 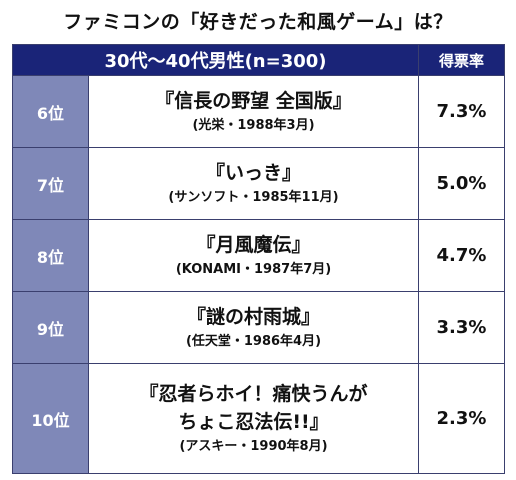 What do you see at coordinates (461, 183) in the screenshot?
I see `rate-cell: 5.0%` at bounding box center [461, 183].